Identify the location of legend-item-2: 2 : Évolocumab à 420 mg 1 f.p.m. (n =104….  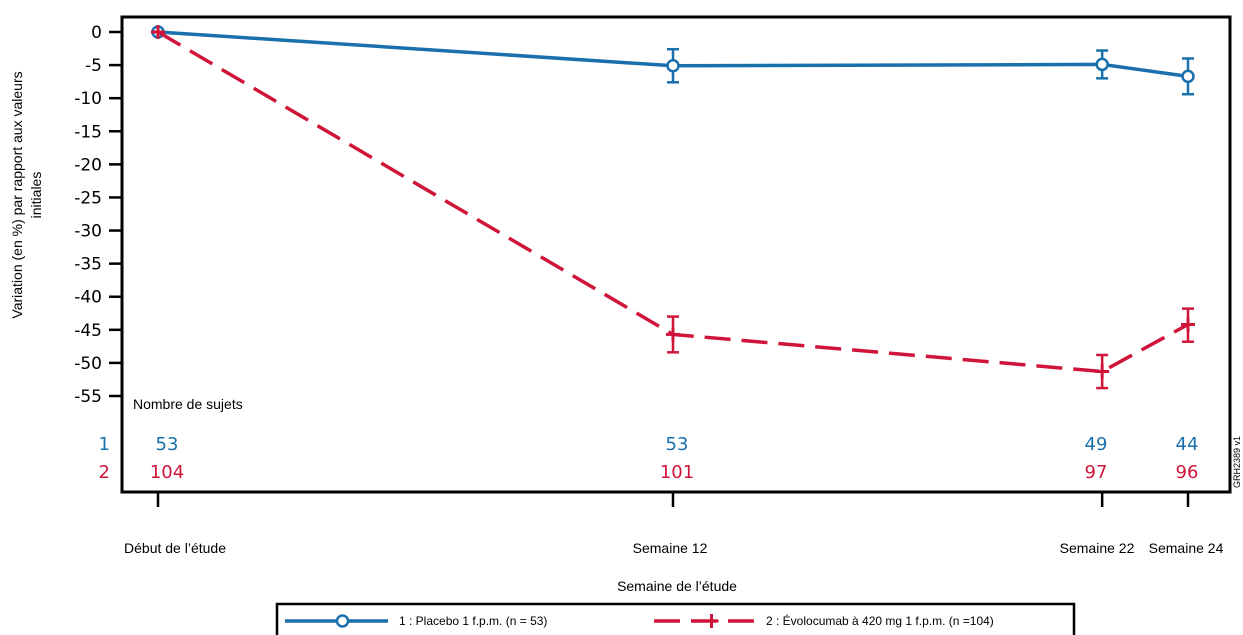
(824, 620).